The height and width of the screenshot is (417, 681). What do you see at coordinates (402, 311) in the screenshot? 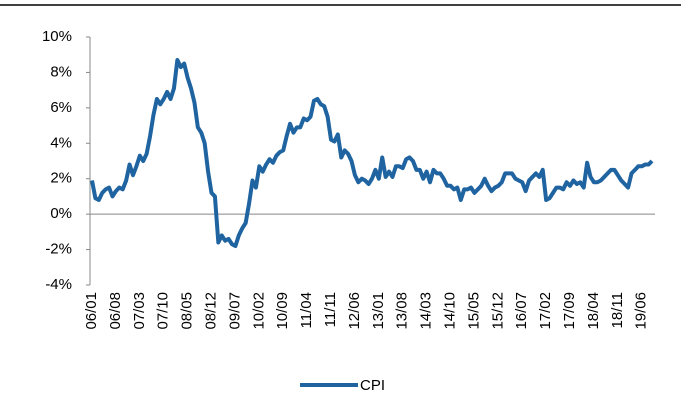
I see `x-tick-label: 13/08` at bounding box center [402, 311].